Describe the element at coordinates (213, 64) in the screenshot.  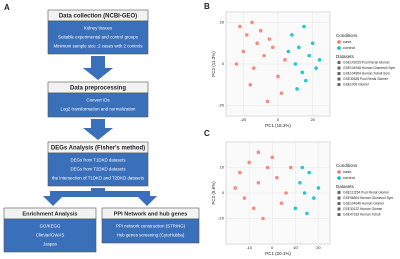
I see `y-axis-label: PC2 (11.3%)` at that location.